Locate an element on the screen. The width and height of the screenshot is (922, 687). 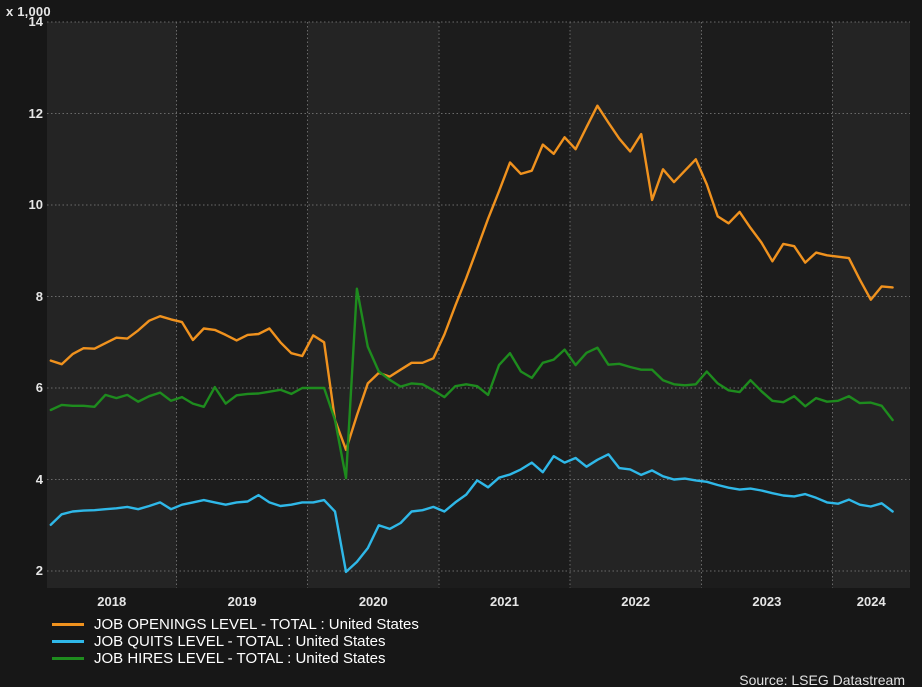
hires-line-swatch is located at coordinates (68, 658).